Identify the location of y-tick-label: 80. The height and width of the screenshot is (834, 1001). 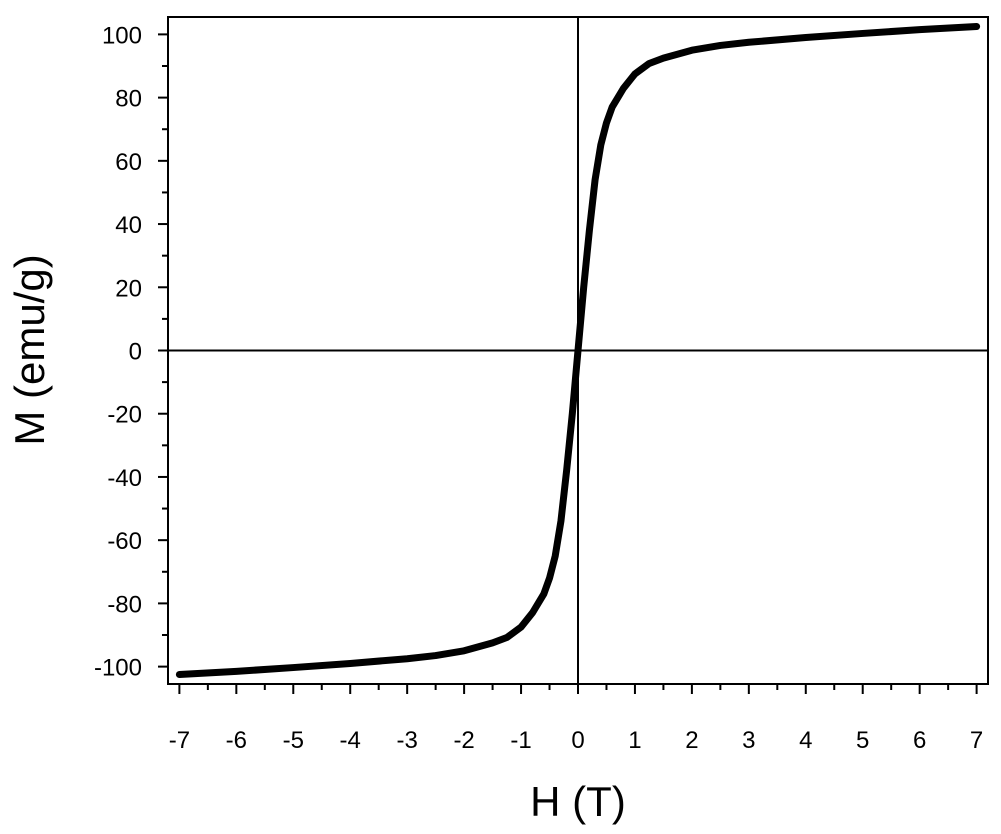
(128, 99).